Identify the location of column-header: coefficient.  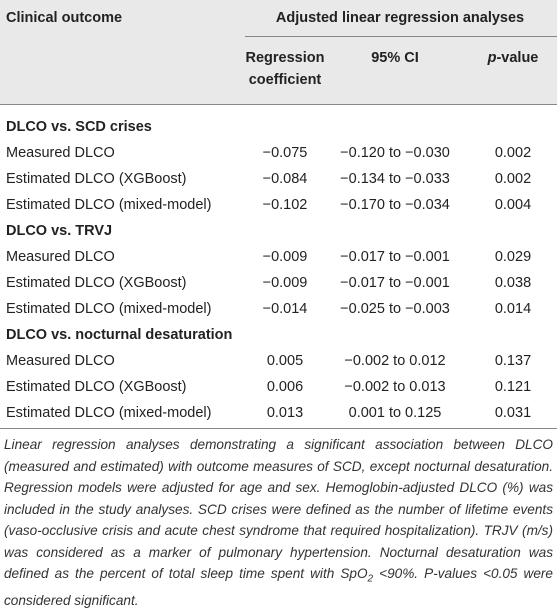
(285, 80).